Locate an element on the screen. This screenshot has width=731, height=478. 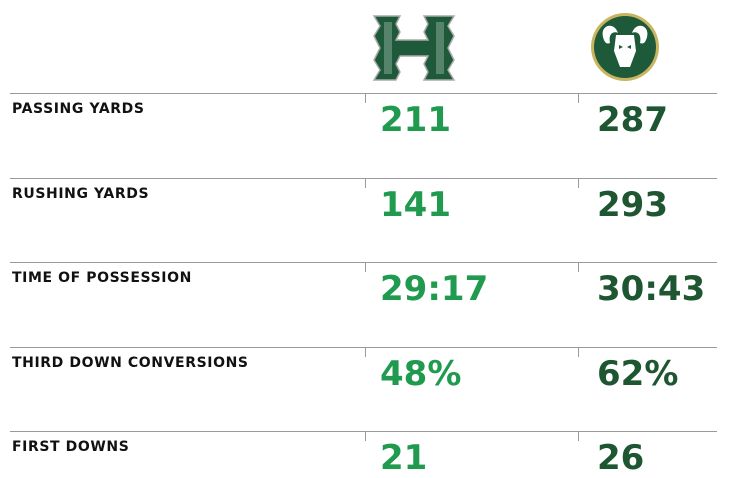
stat-label: THIRD DOWN CONVERSIONS is located at coordinates (130, 362).